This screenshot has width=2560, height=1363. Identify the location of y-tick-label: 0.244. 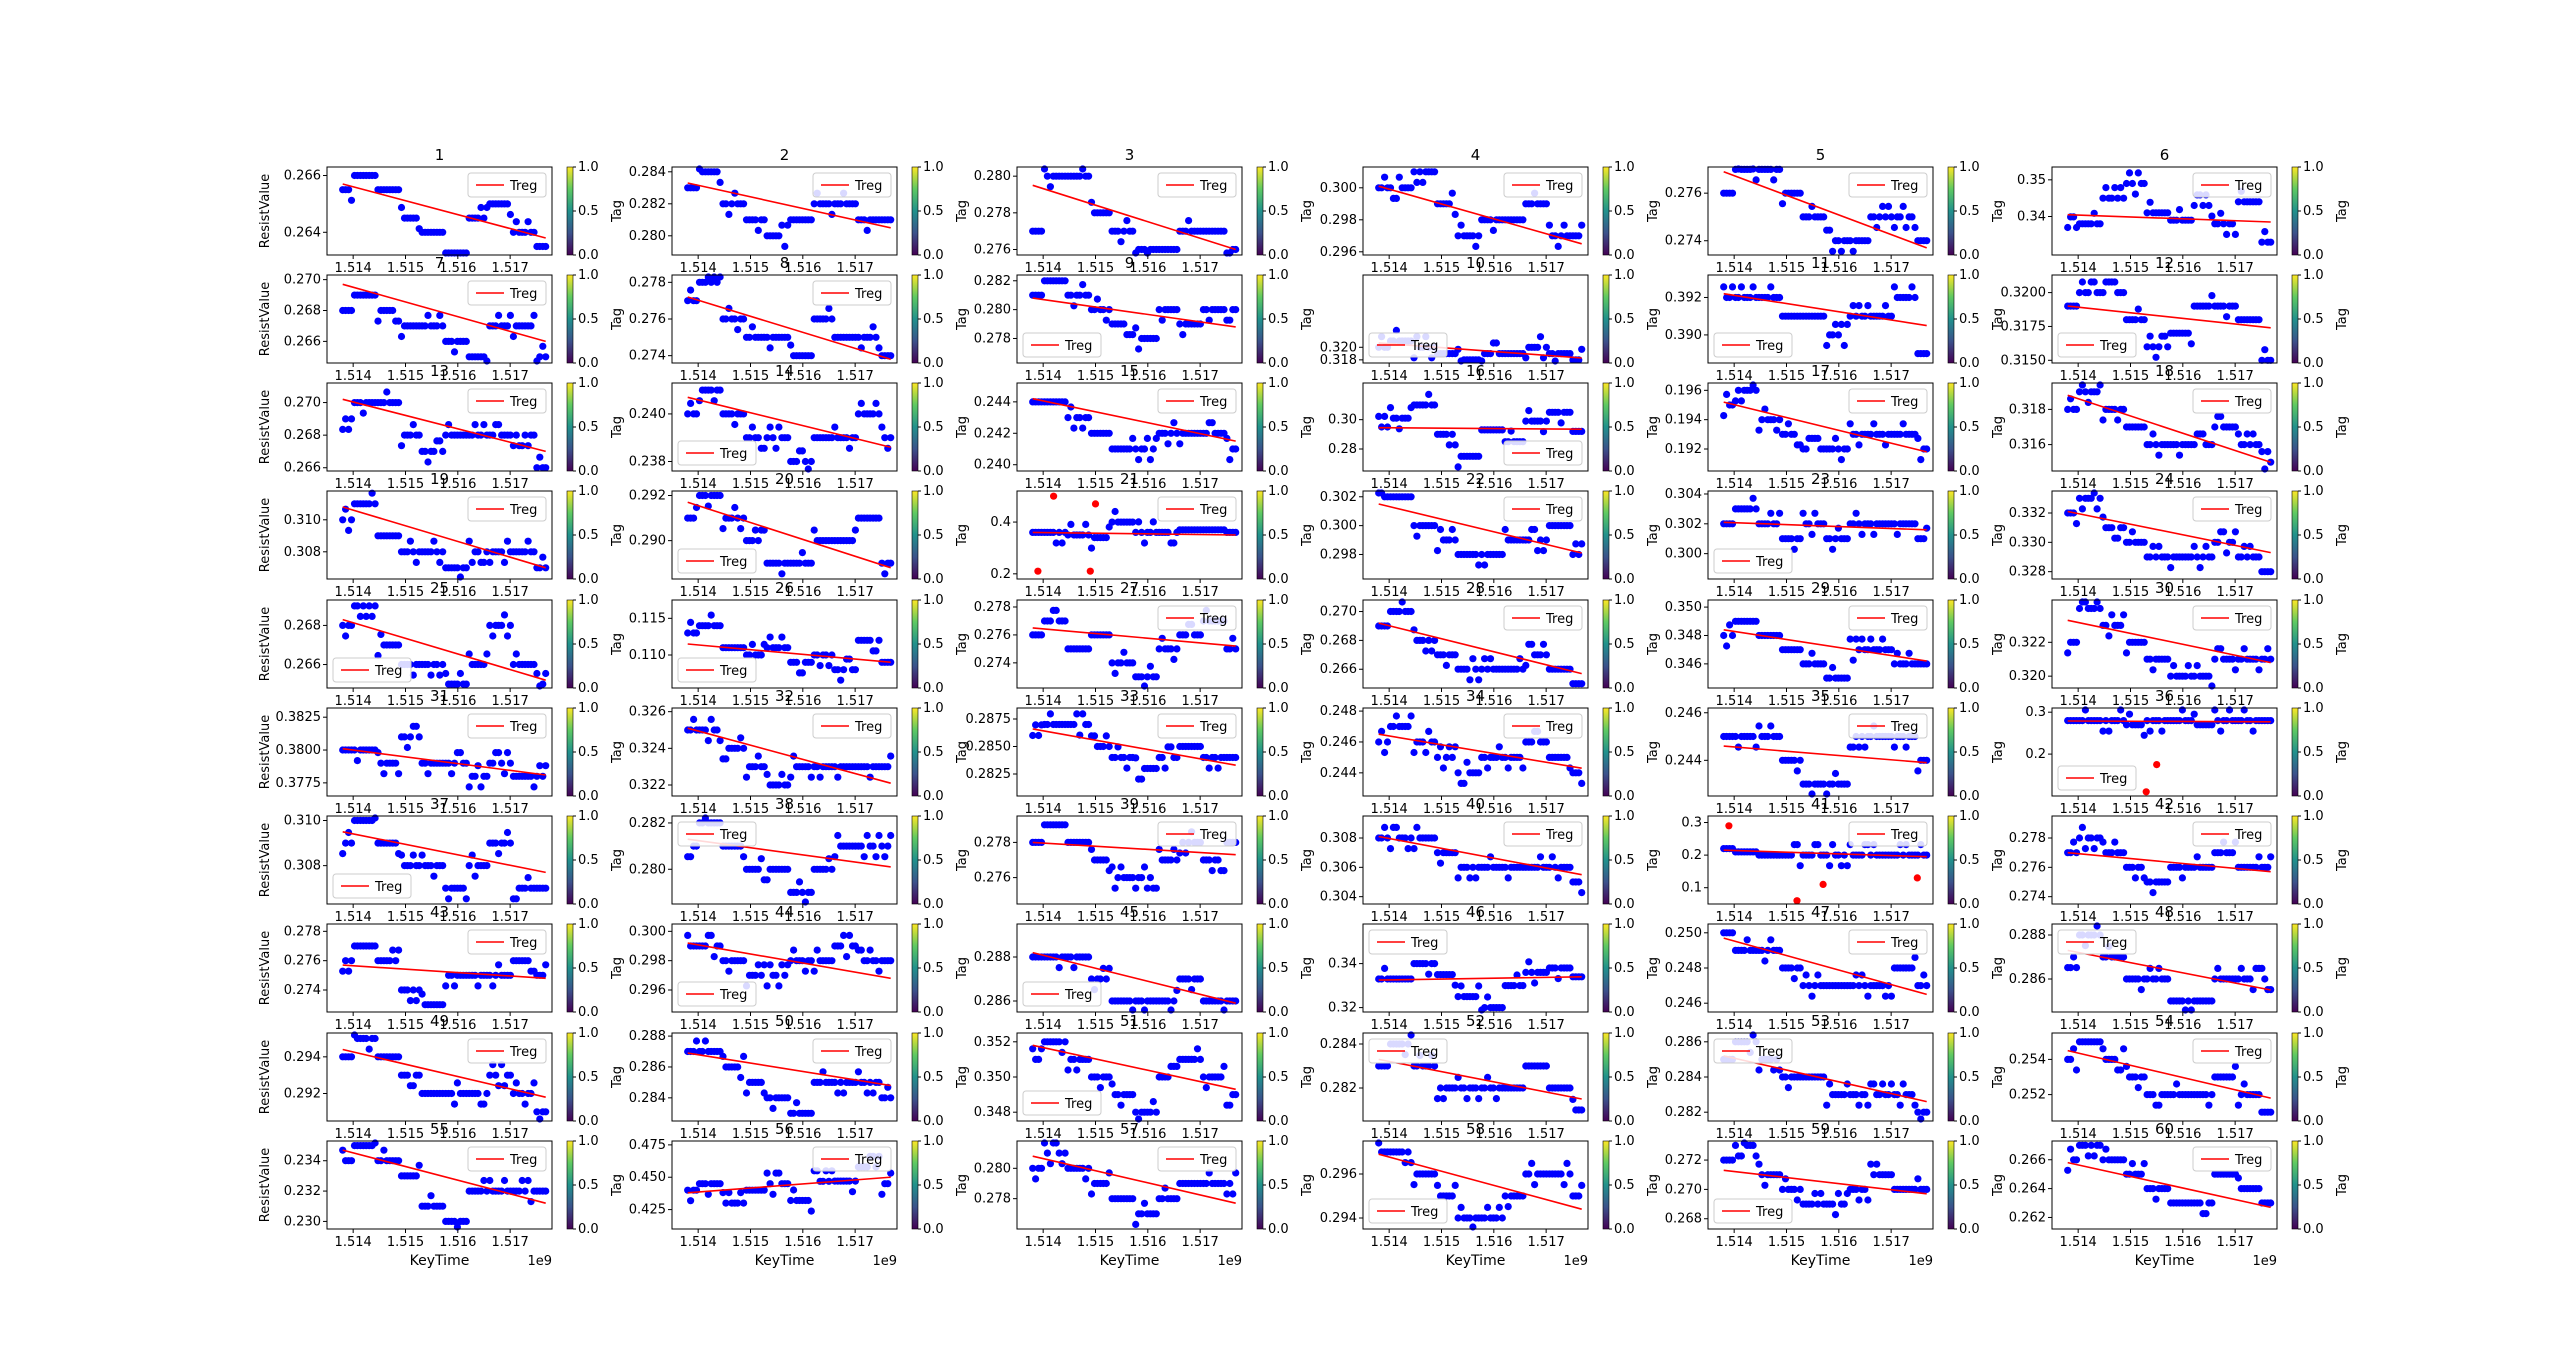
(1338, 773).